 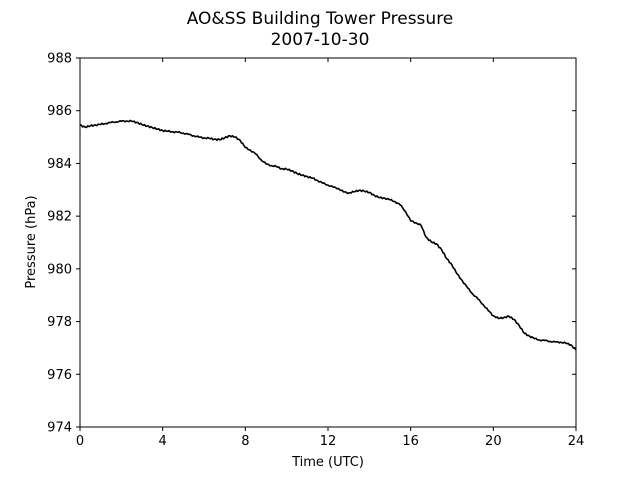 I want to click on chart-title: AO&SS Building Tower Pressure, so click(x=320, y=19).